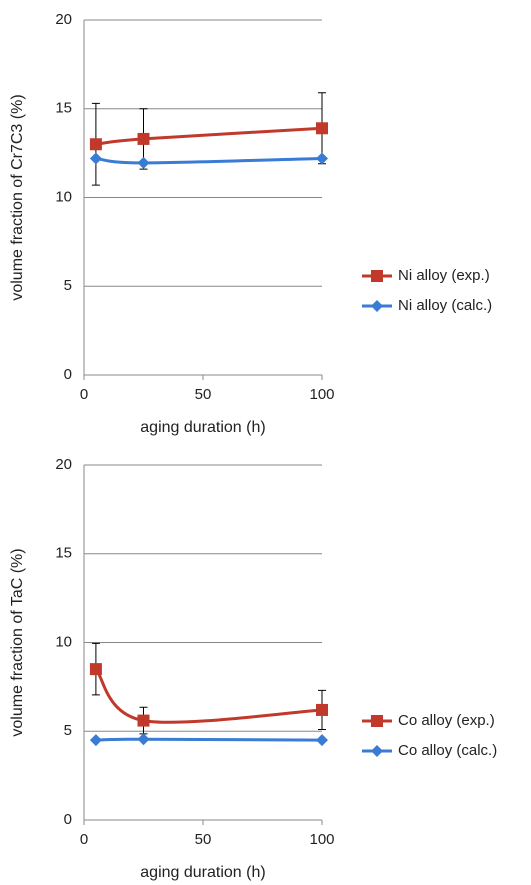  I want to click on legend-label: Ni alloy (calc.), so click(445, 305).